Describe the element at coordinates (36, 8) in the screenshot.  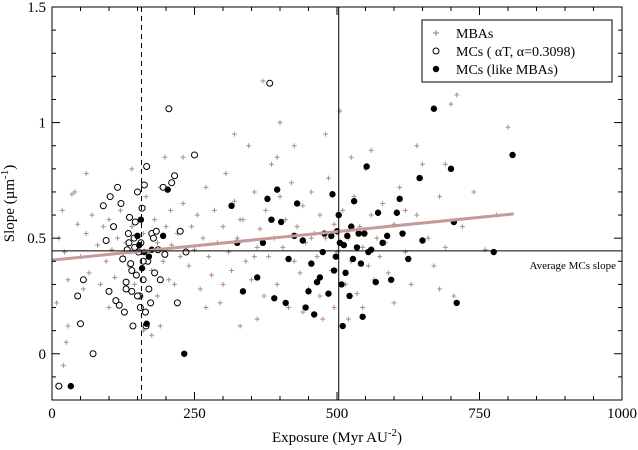
I see `y-tick-label: 1.5` at that location.